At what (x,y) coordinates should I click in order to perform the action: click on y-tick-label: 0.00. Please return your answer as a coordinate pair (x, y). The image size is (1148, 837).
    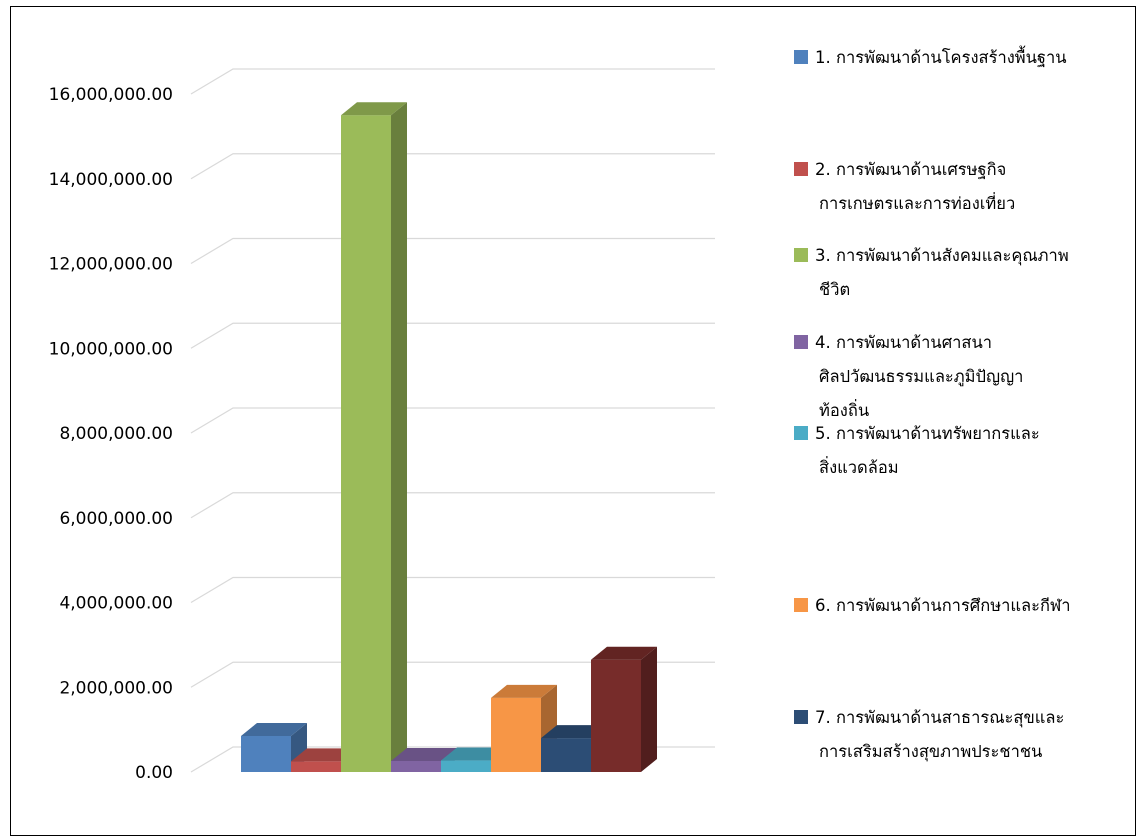
    Looking at the image, I should click on (154, 773).